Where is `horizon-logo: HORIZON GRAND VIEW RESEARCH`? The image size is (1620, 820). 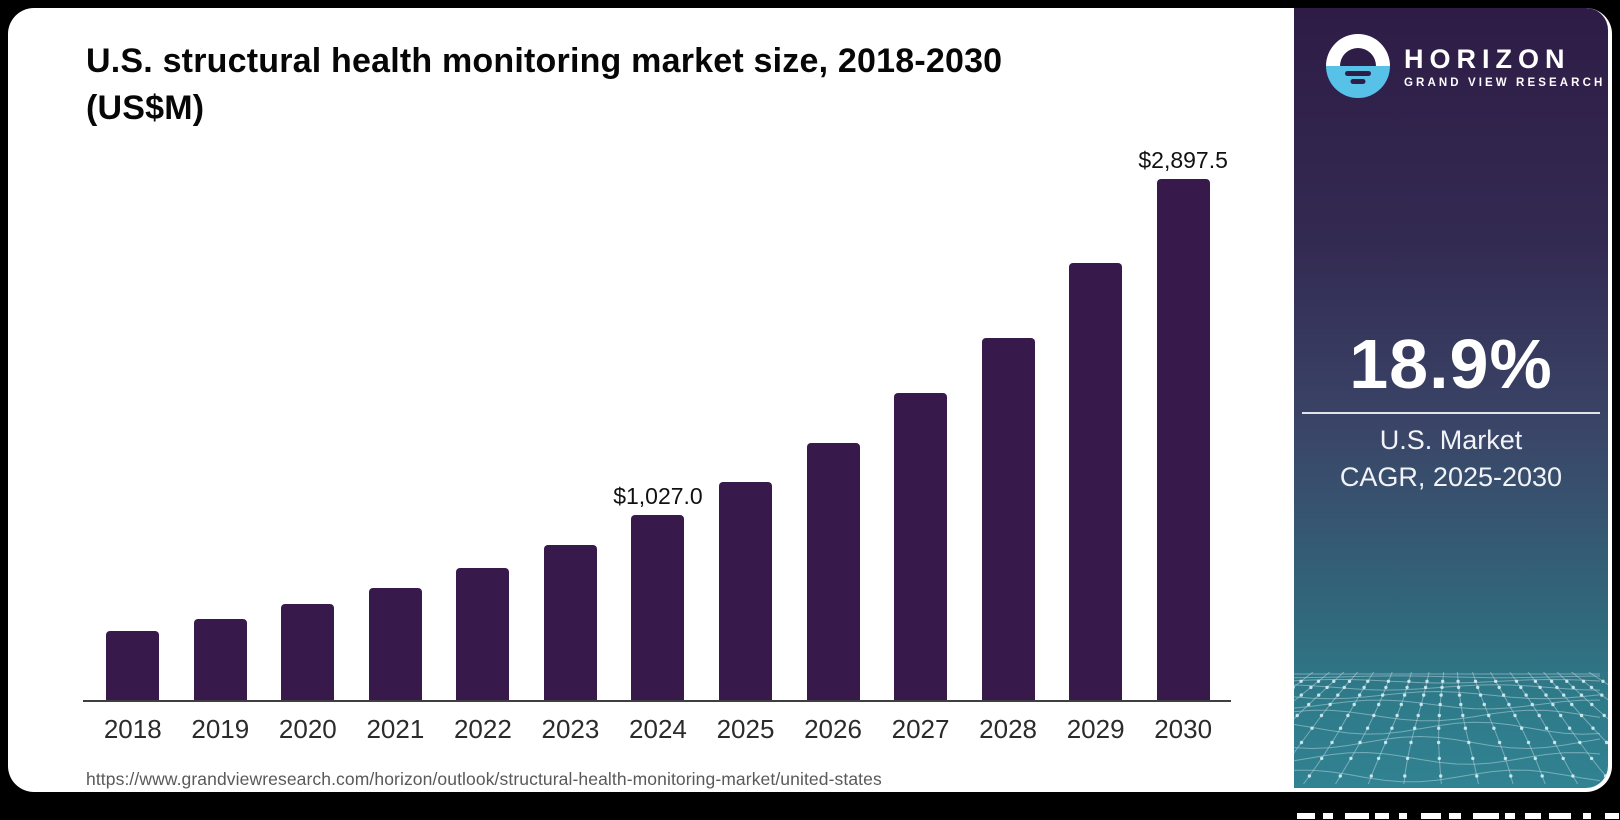
horizon-logo: HORIZON GRAND VIEW RESEARCH is located at coordinates (1465, 66).